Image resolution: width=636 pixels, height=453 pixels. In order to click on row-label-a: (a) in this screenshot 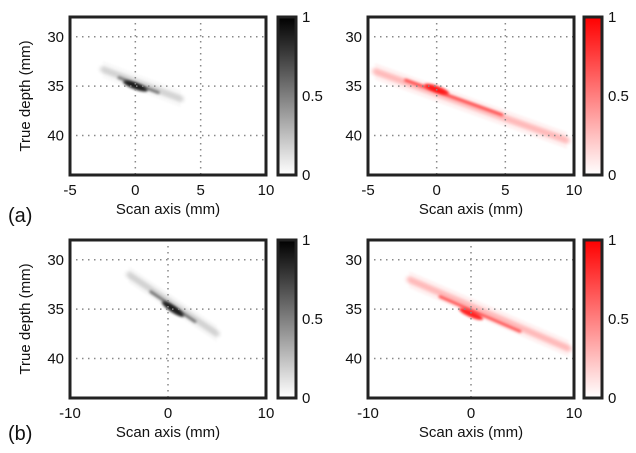, I will do `click(20, 216)`.